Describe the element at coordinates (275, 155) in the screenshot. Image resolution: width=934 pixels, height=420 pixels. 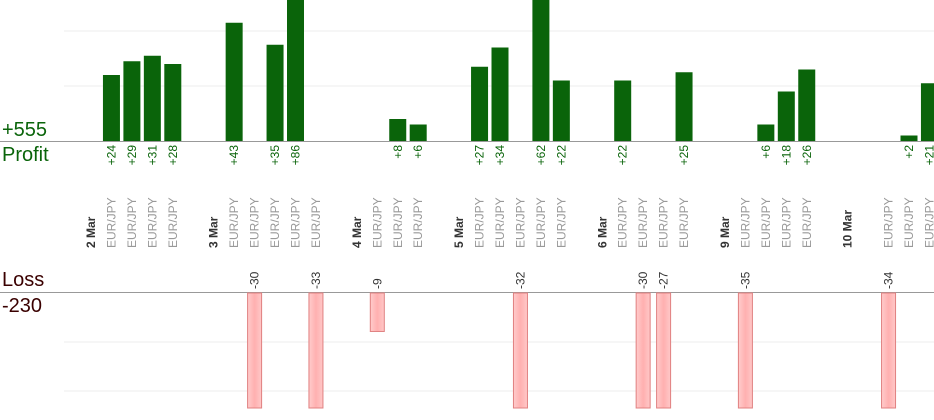
I see `profit-data-label: +35` at that location.